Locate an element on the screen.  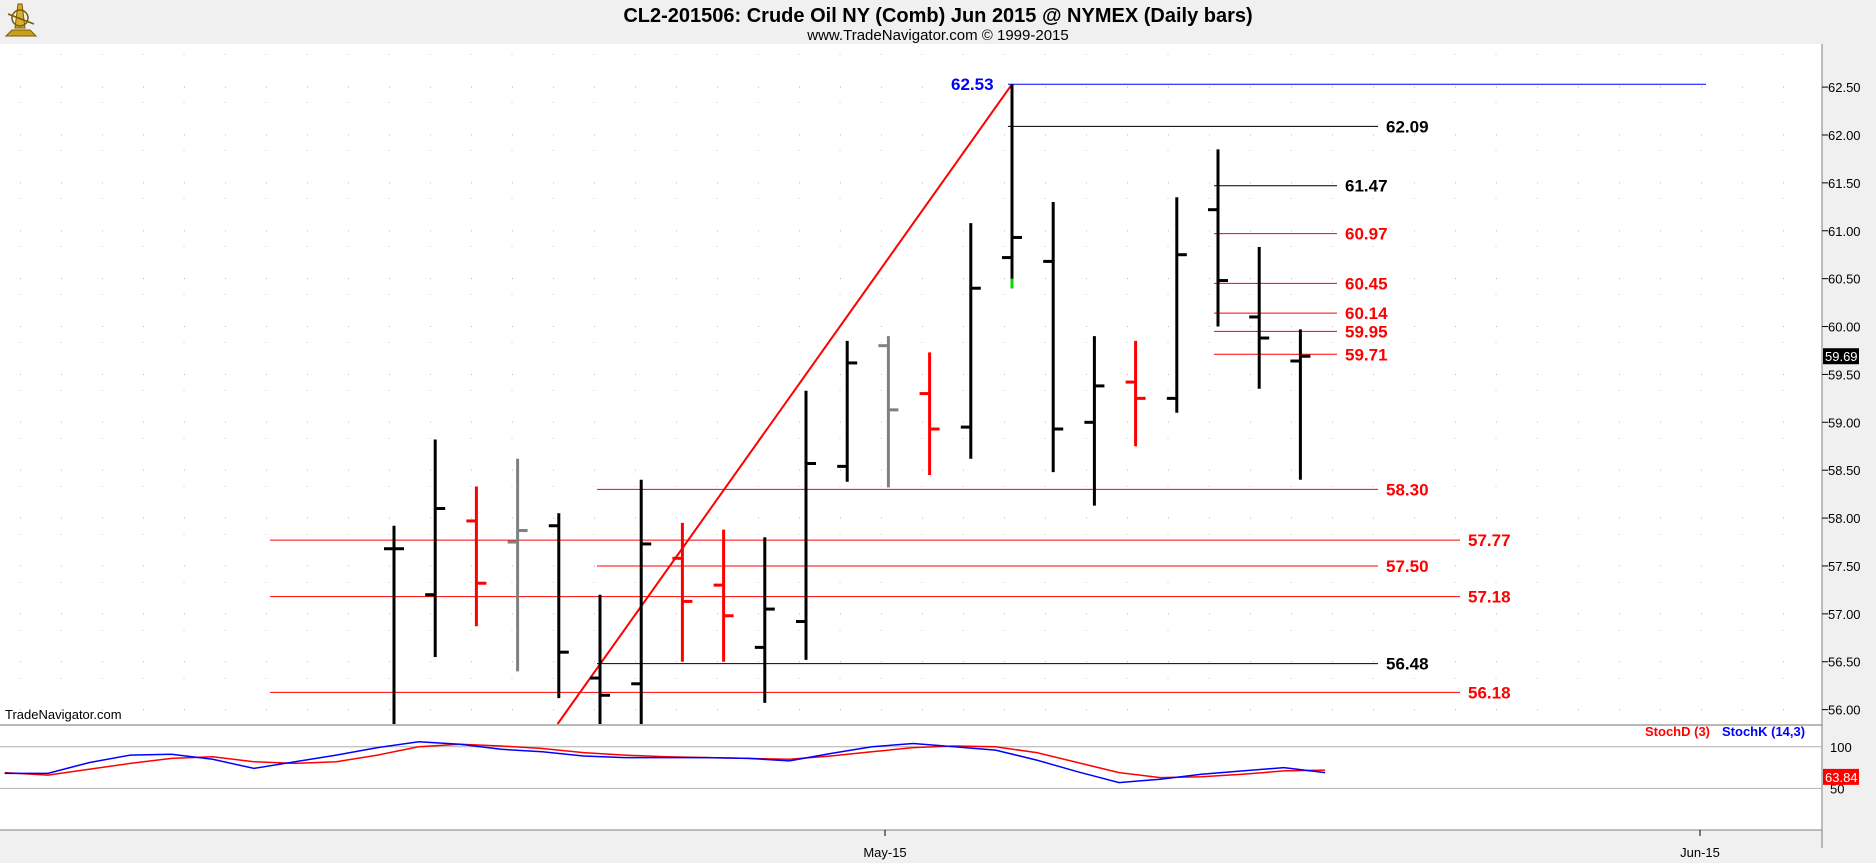
level-label-59-95: 59.95 is located at coordinates (1366, 331).